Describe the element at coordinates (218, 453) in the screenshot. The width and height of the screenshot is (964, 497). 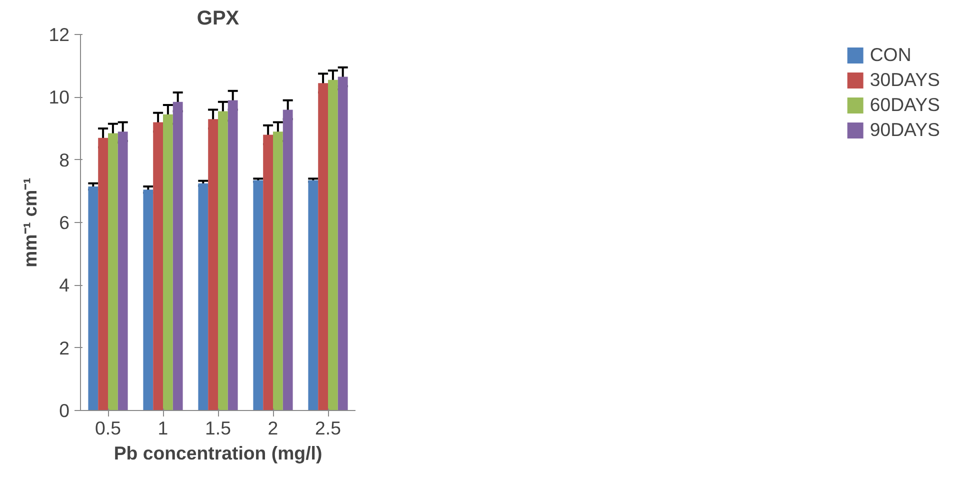
I see `x-axis-title: Pb concentration (mg/l)` at that location.